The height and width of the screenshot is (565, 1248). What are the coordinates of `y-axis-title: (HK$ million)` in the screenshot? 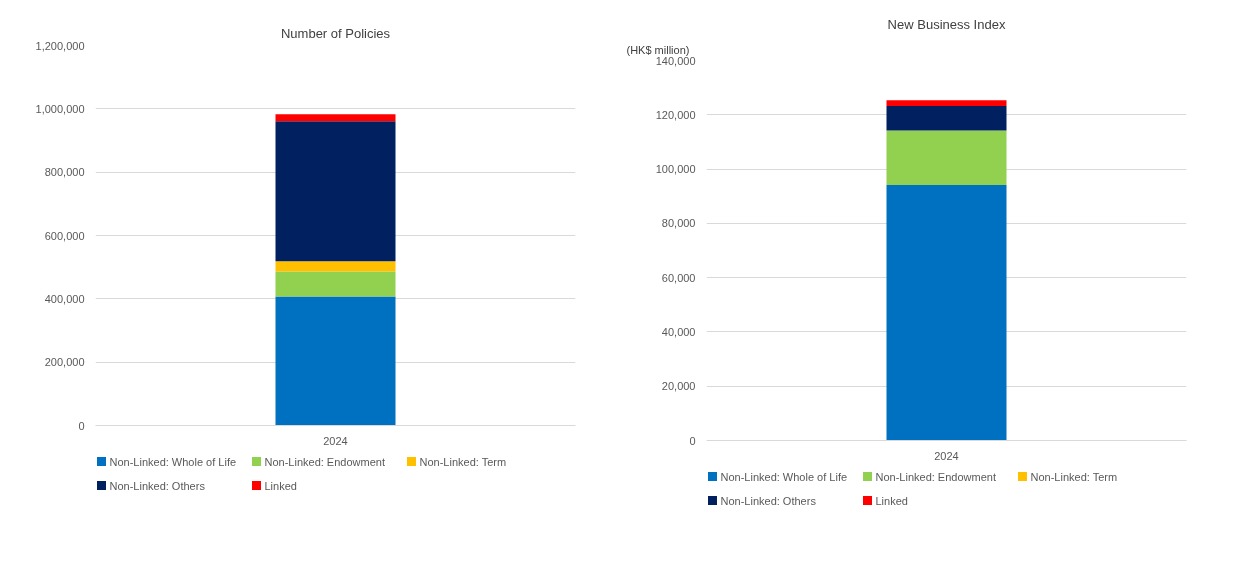 It's located at (658, 49).